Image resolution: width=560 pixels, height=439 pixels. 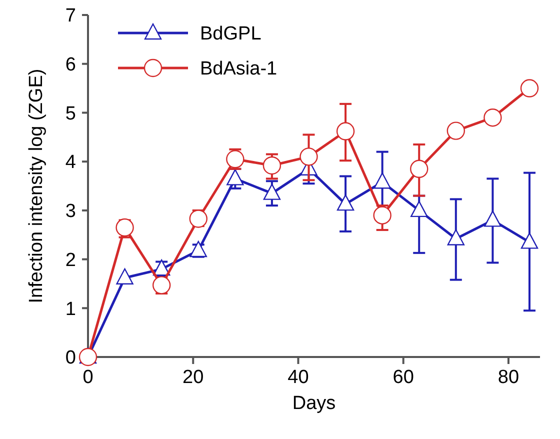 I want to click on x-tick-label: 20, so click(x=193, y=377).